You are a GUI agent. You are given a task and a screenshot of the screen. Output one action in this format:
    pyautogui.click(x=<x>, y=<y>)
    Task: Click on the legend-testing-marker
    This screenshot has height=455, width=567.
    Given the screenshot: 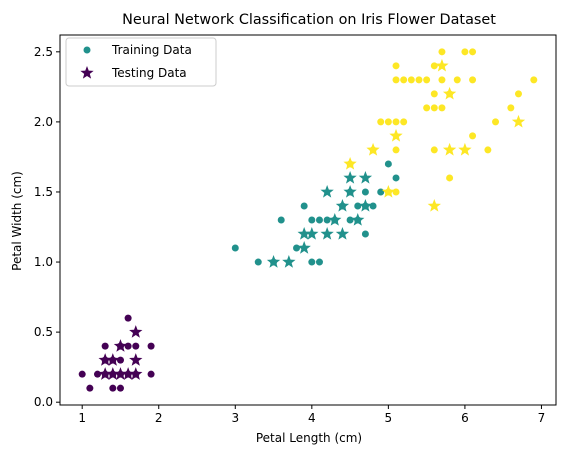 What is the action you would take?
    pyautogui.click(x=87, y=72)
    